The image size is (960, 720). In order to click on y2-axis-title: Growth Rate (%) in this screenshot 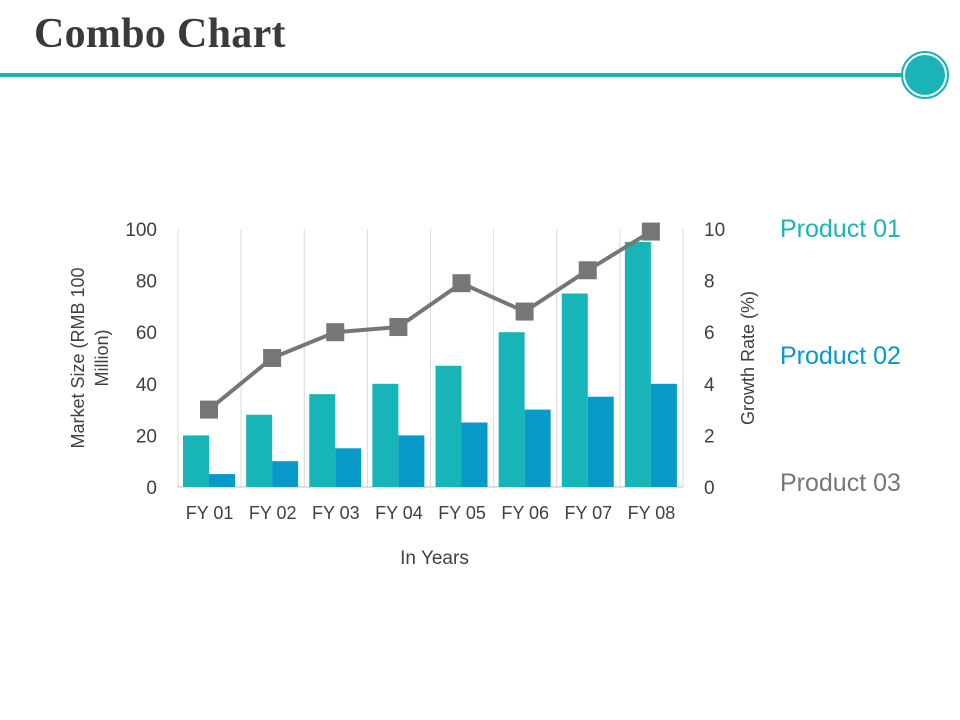, I will do `click(748, 358)`.